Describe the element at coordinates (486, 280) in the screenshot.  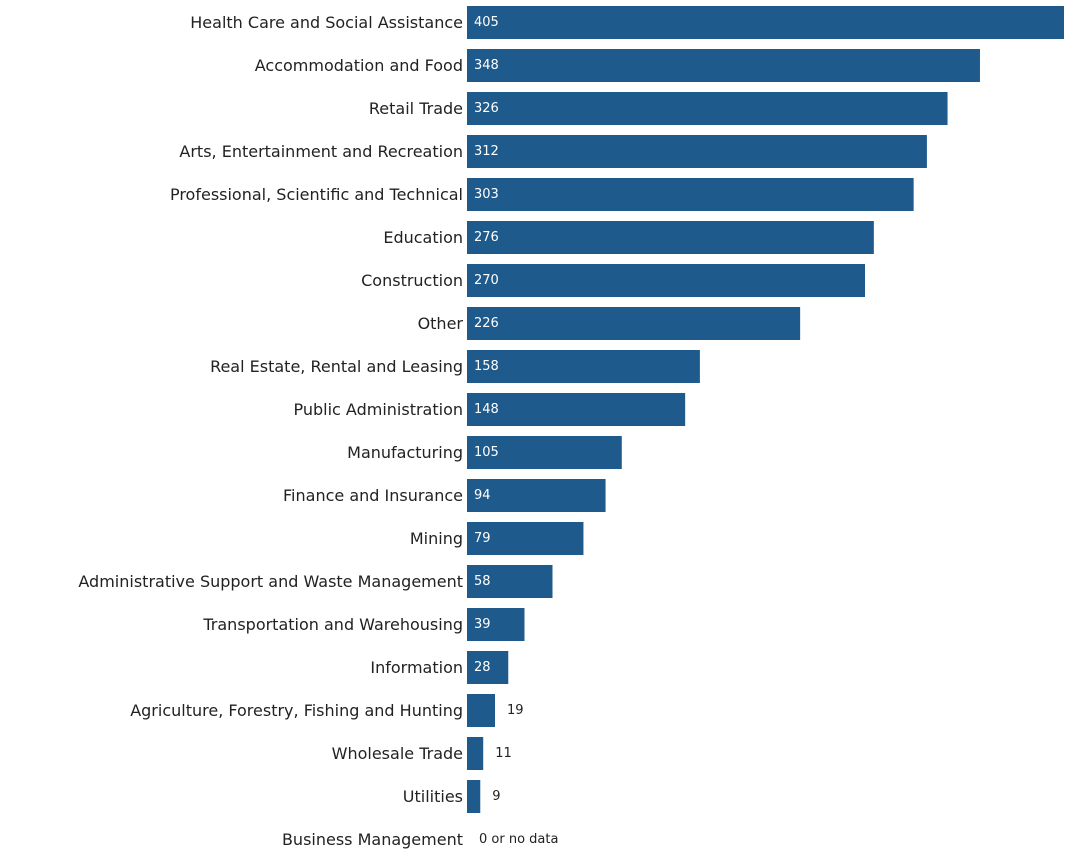
I see `value-label: 270` at that location.